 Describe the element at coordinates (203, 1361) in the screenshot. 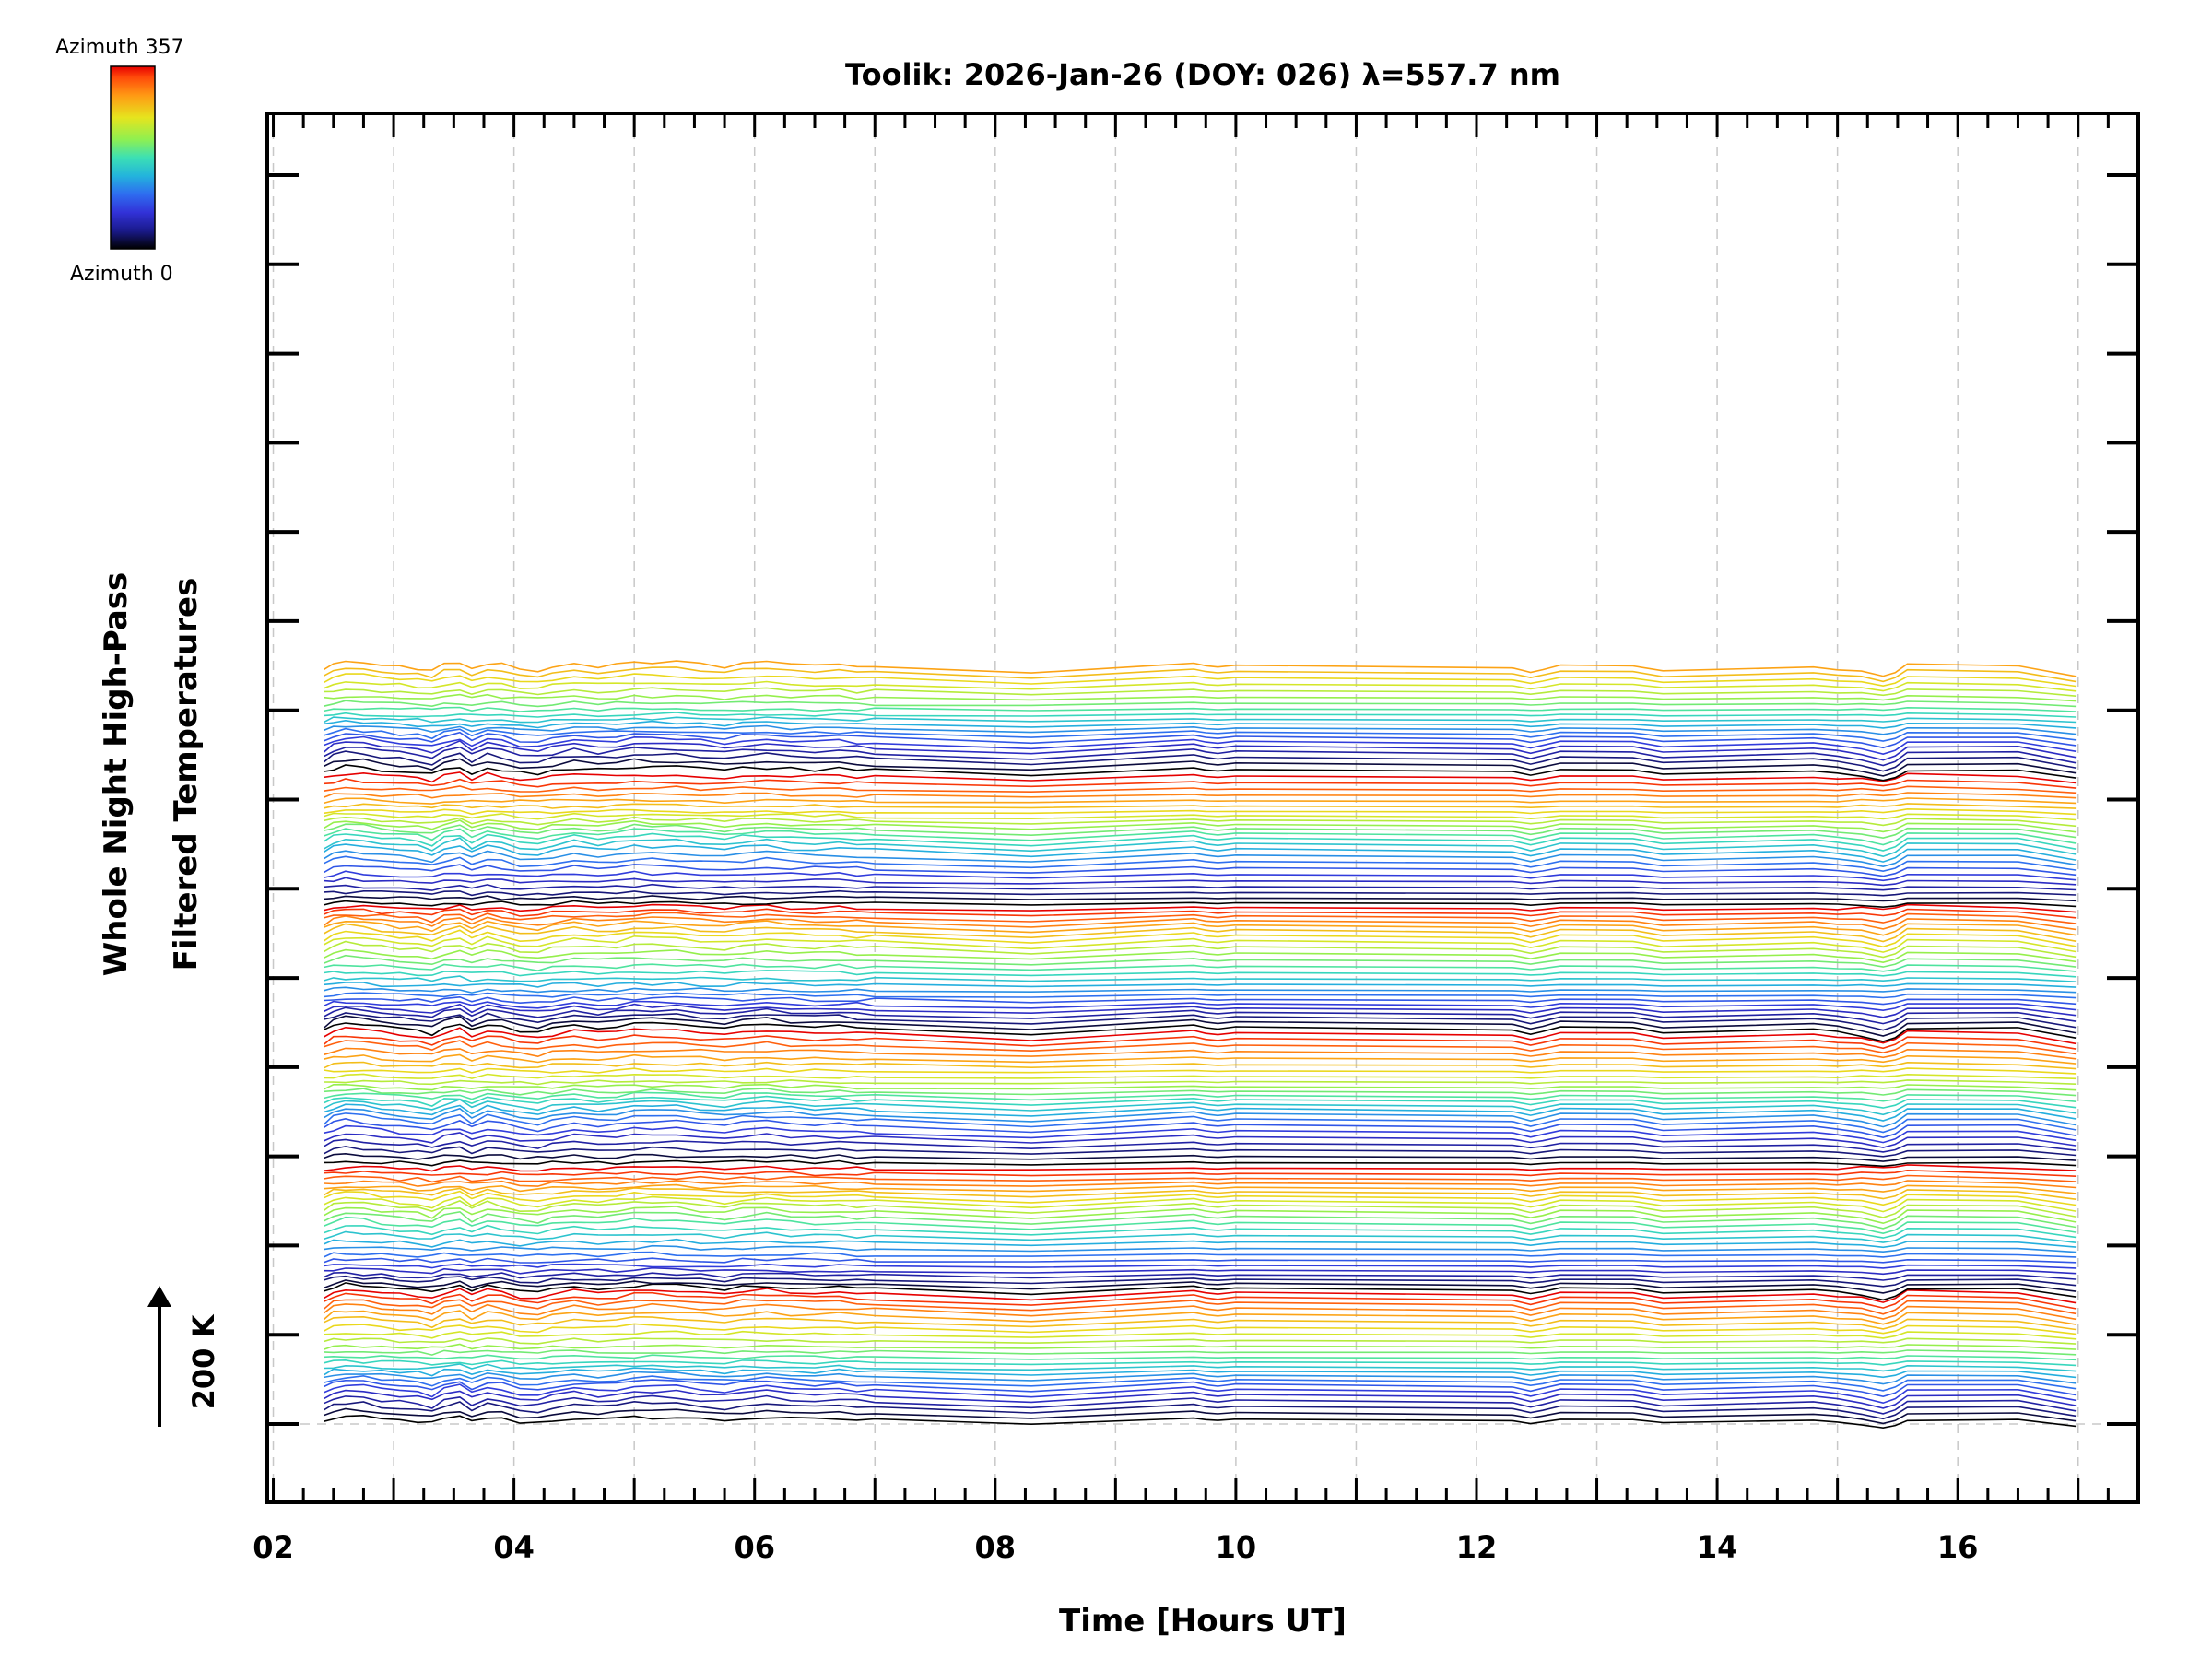

I see `scale-bar-label: 200 K` at that location.